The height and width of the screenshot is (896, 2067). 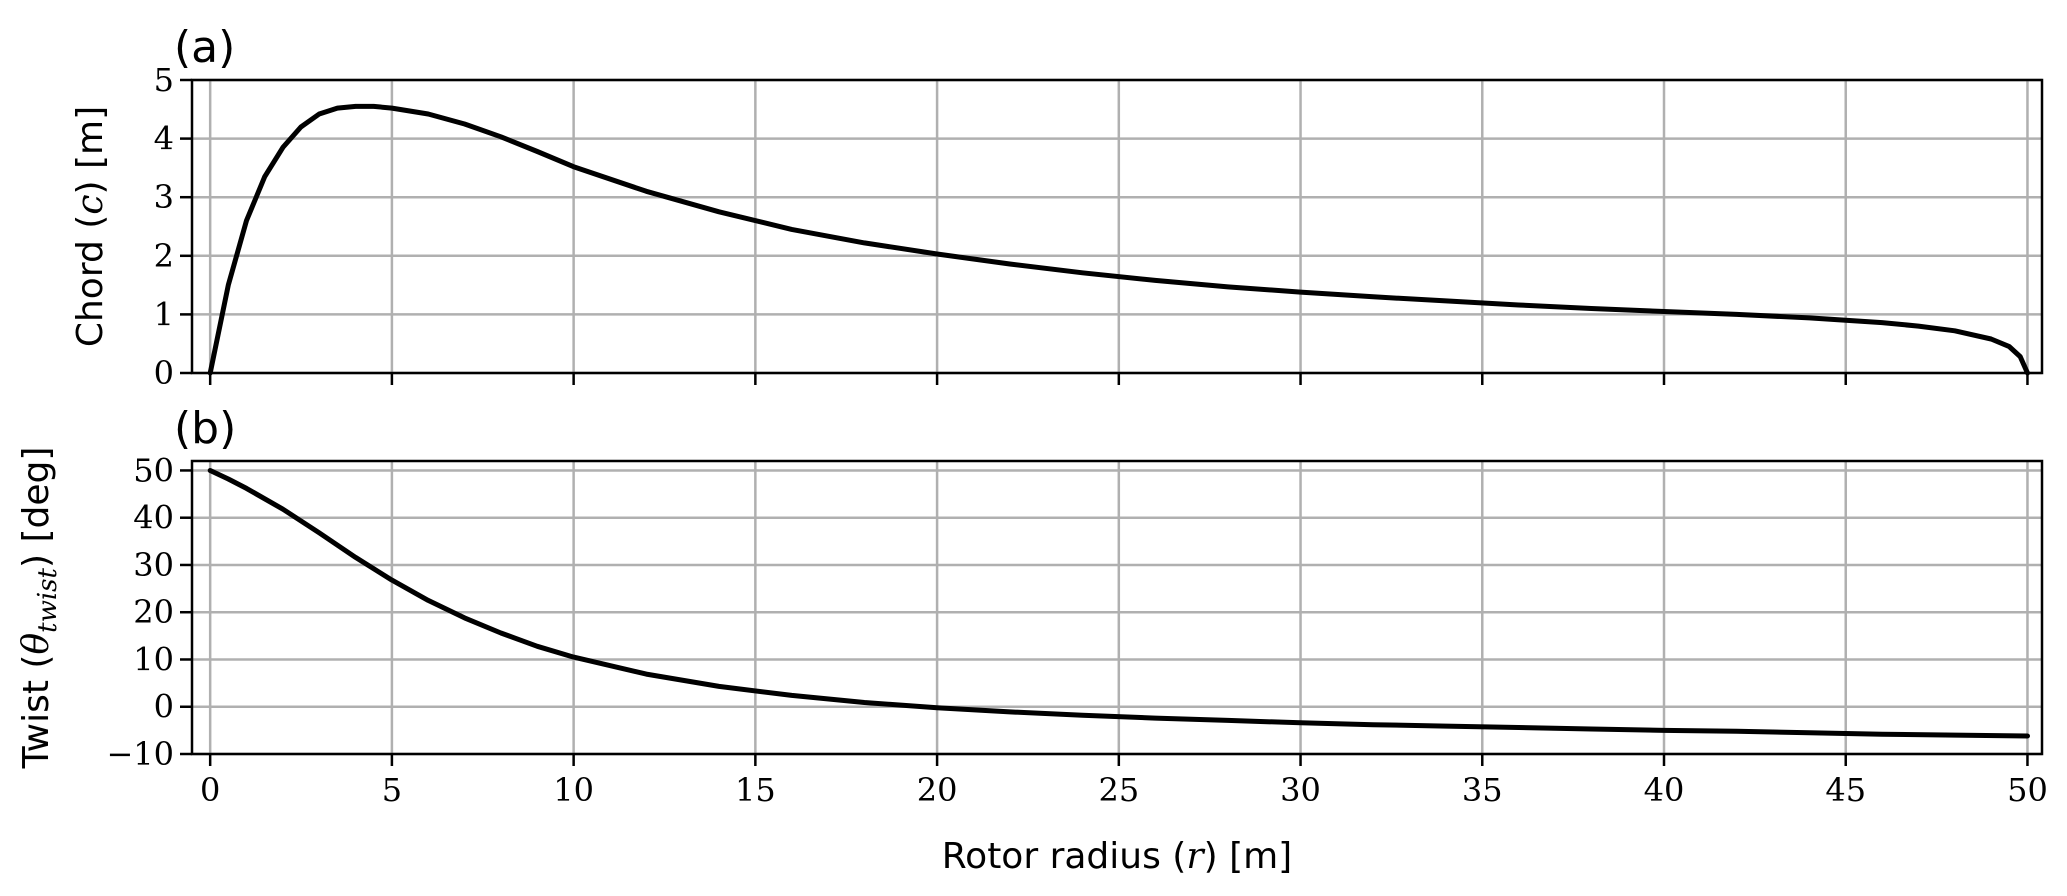 I want to click on y-tick-label: 10, so click(x=153, y=659).